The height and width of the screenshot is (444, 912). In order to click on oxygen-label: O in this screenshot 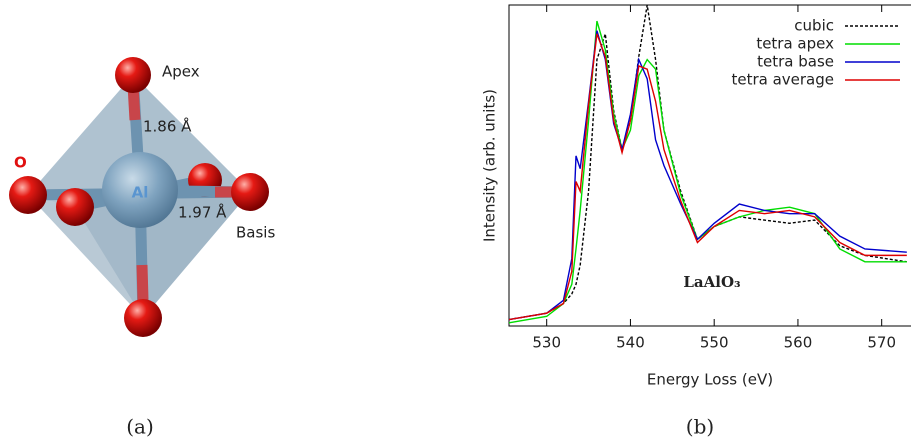, I will do `click(20, 163)`.